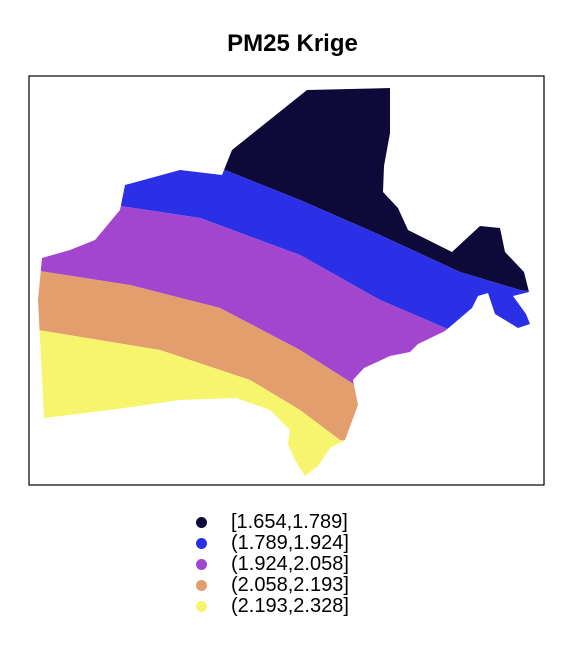 The image size is (585, 646). Describe the element at coordinates (289, 522) in the screenshot. I see `legend-label: [1.654,1.789]` at that location.